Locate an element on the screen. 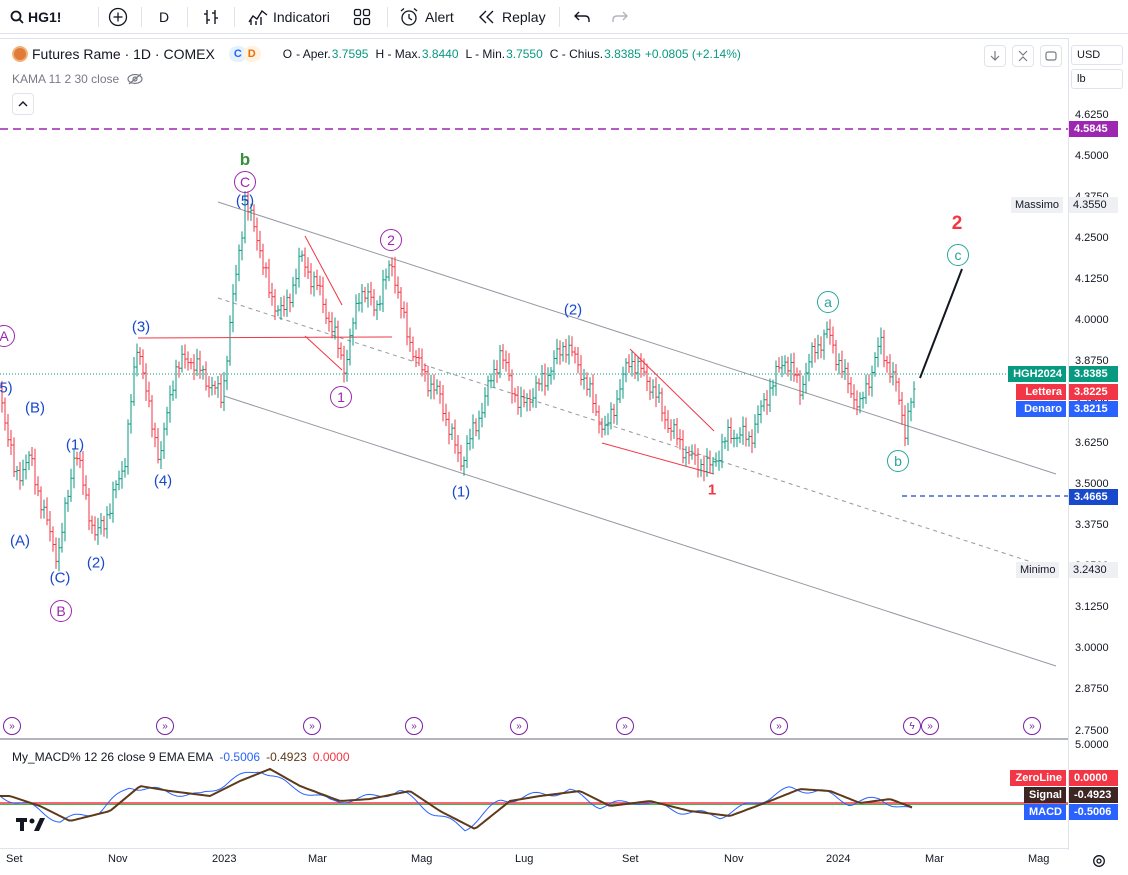 The width and height of the screenshot is (1128, 875). eye-off-icon is located at coordinates (135, 79).